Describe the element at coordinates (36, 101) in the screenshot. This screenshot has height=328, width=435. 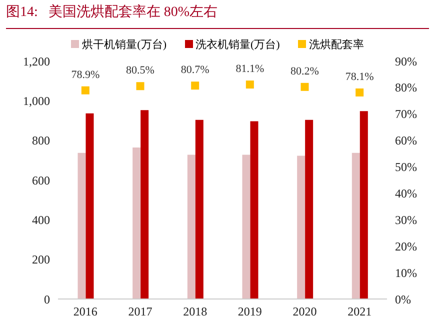
I see `y-tick-label: 1,000` at that location.